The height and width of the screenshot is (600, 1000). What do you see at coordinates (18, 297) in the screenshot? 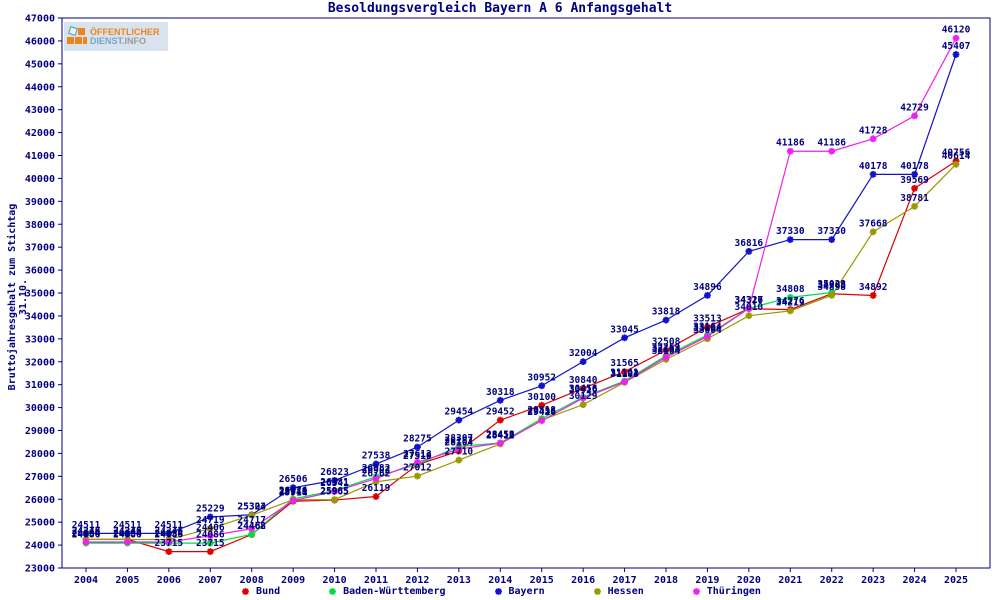
I see `y-axis-title: Bruttojahresgehalt zum Stichtag 31.10.` at bounding box center [18, 297].